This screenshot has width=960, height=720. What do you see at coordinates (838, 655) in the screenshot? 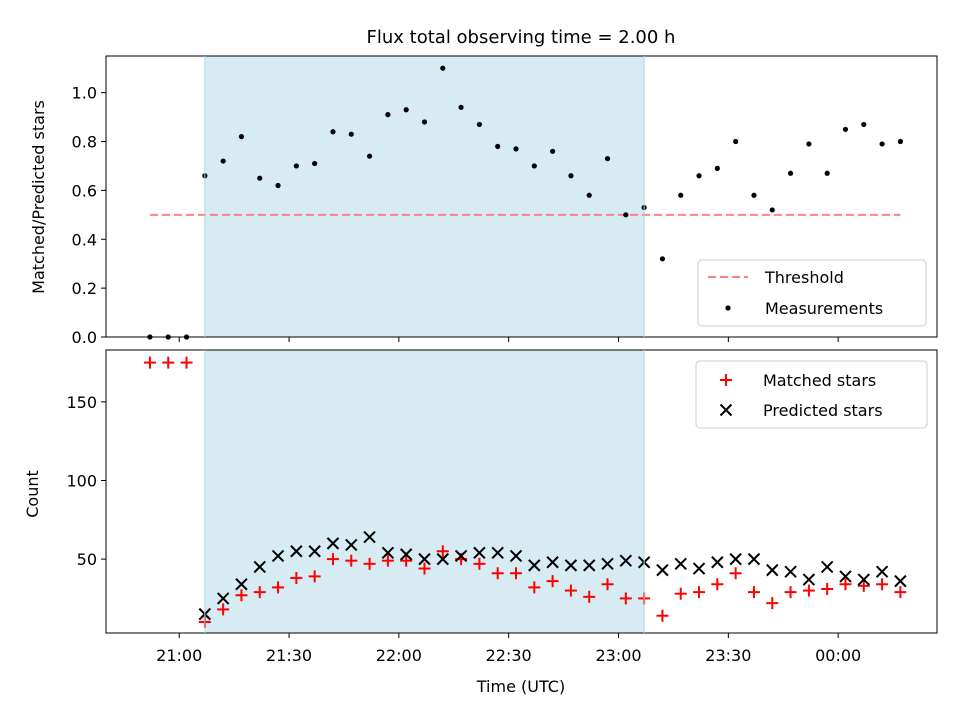
I see `x-tick-label: 00:00` at bounding box center [838, 655].